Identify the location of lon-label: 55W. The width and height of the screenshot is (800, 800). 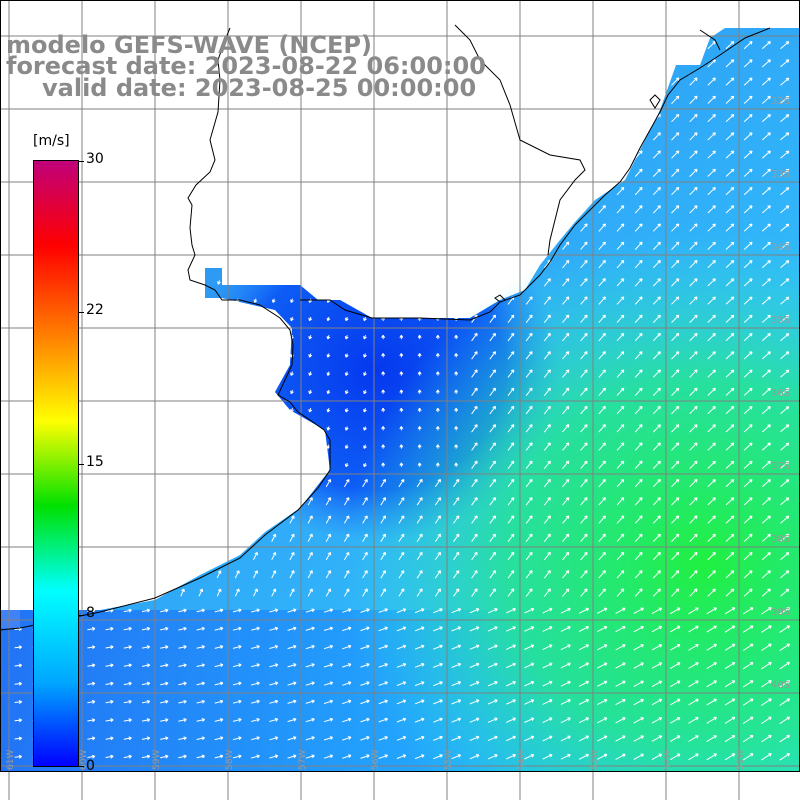
(449, 760).